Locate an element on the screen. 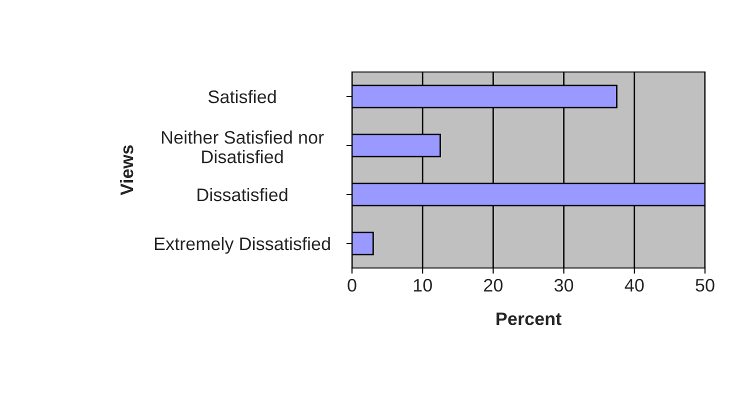 The height and width of the screenshot is (404, 733). x-tick-label: 0 is located at coordinates (352, 285).